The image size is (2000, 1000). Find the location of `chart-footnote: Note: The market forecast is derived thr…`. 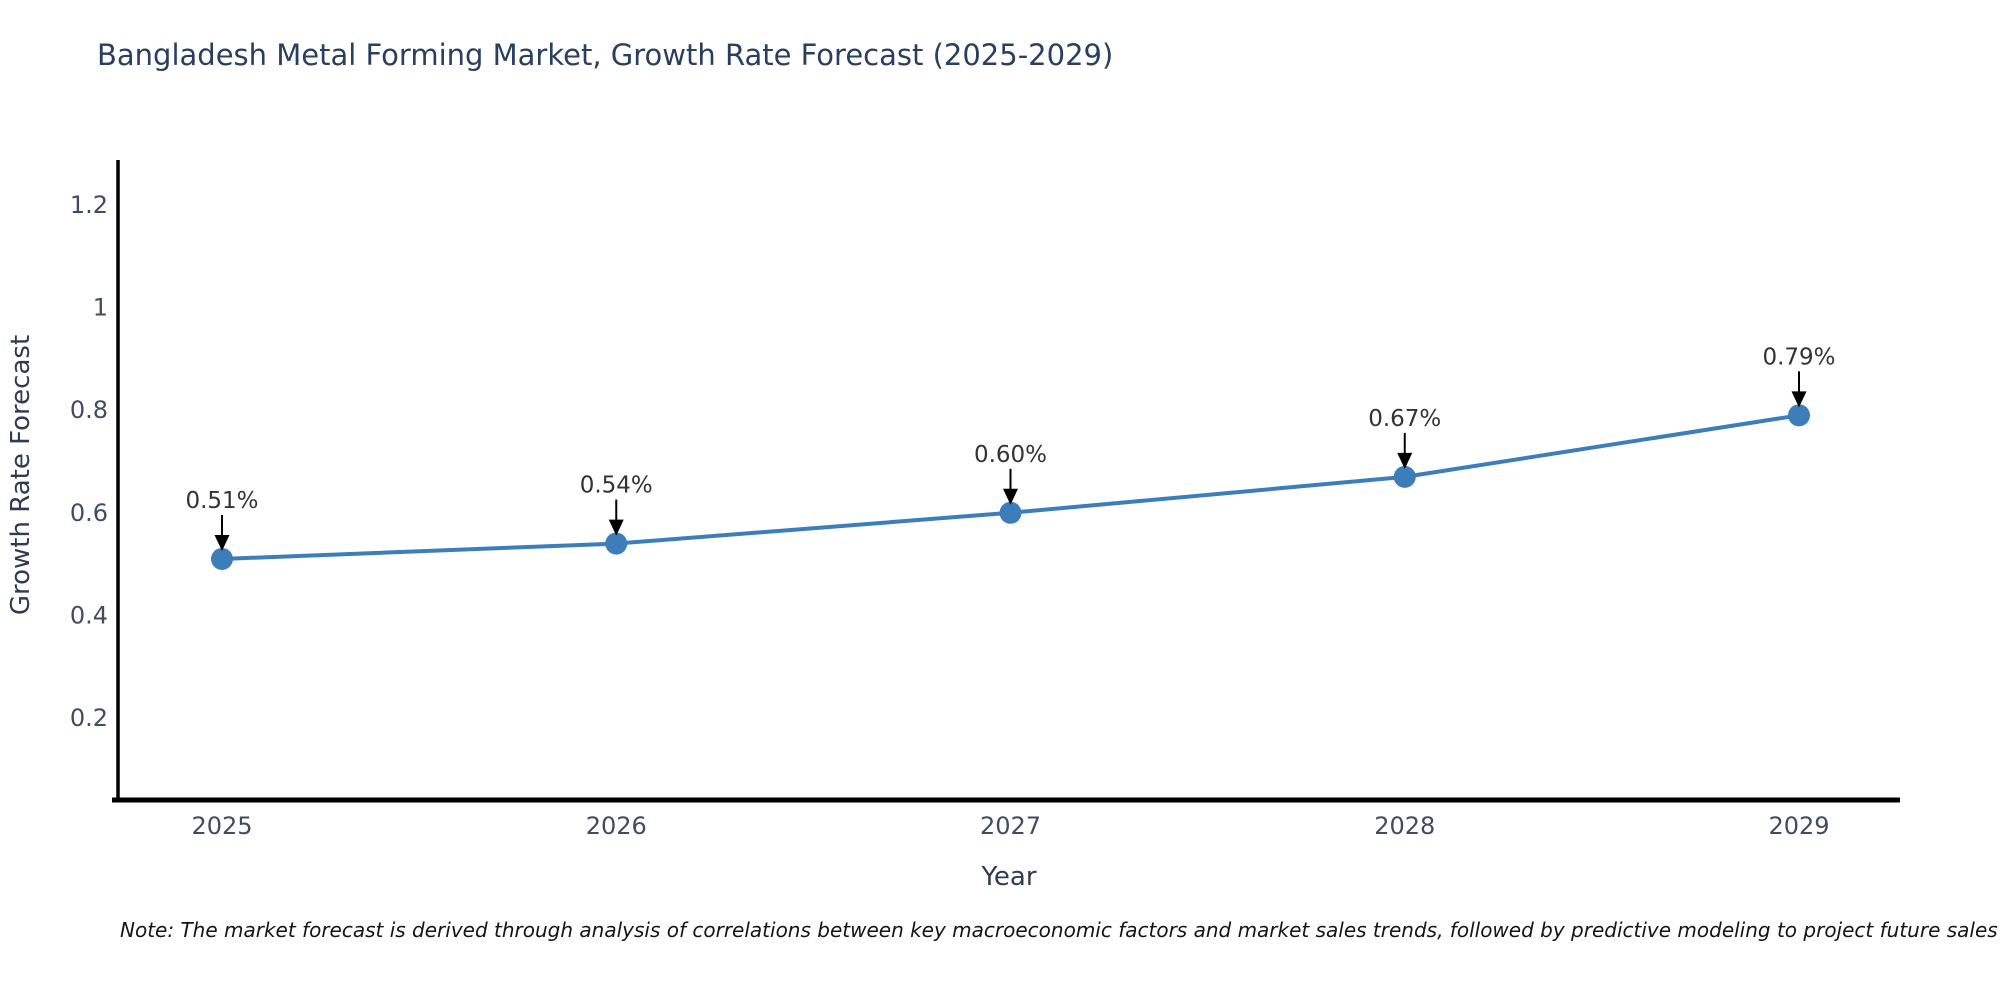

chart-footnote: Note: The market forecast is derived thr… is located at coordinates (1059, 930).